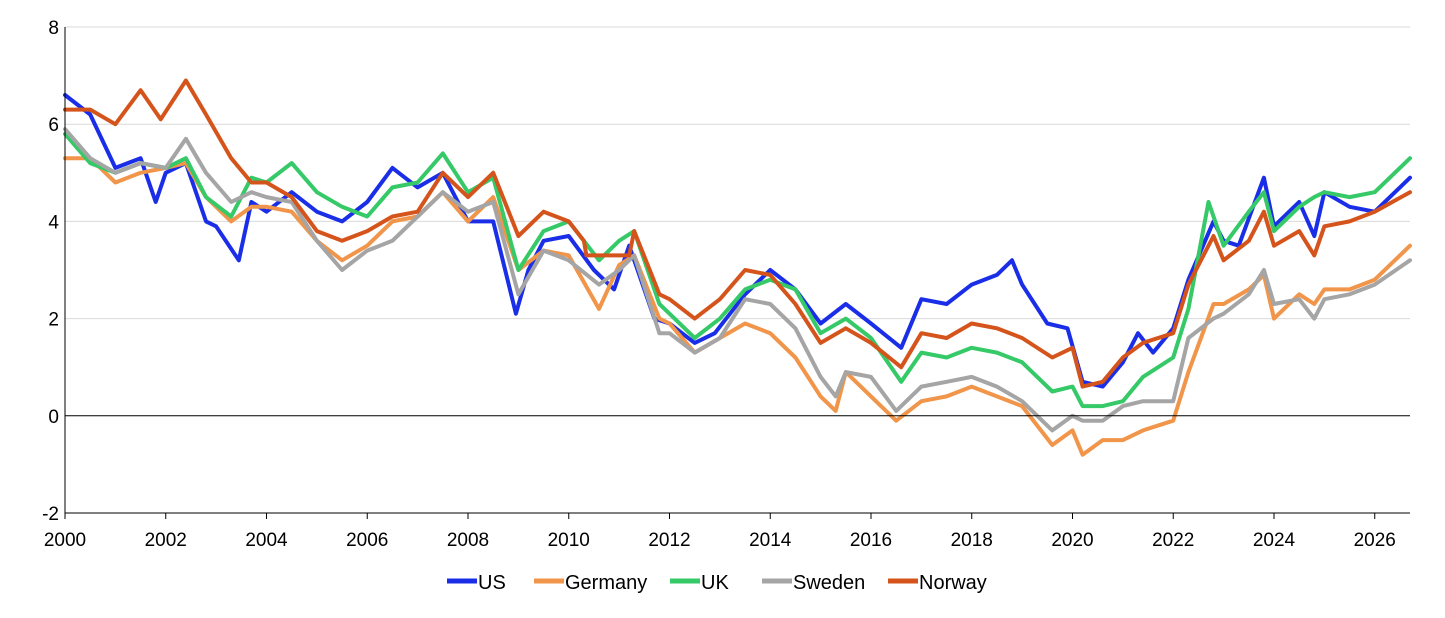 This screenshot has height=618, width=1445. Describe the element at coordinates (50, 514) in the screenshot. I see `y-tick-label: -2` at that location.